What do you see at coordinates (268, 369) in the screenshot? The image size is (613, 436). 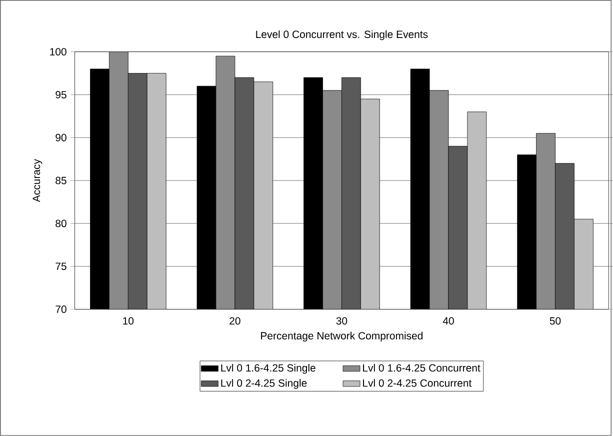 I see `legend-label: Lvl 0 1.6-4.25 Single` at bounding box center [268, 369].